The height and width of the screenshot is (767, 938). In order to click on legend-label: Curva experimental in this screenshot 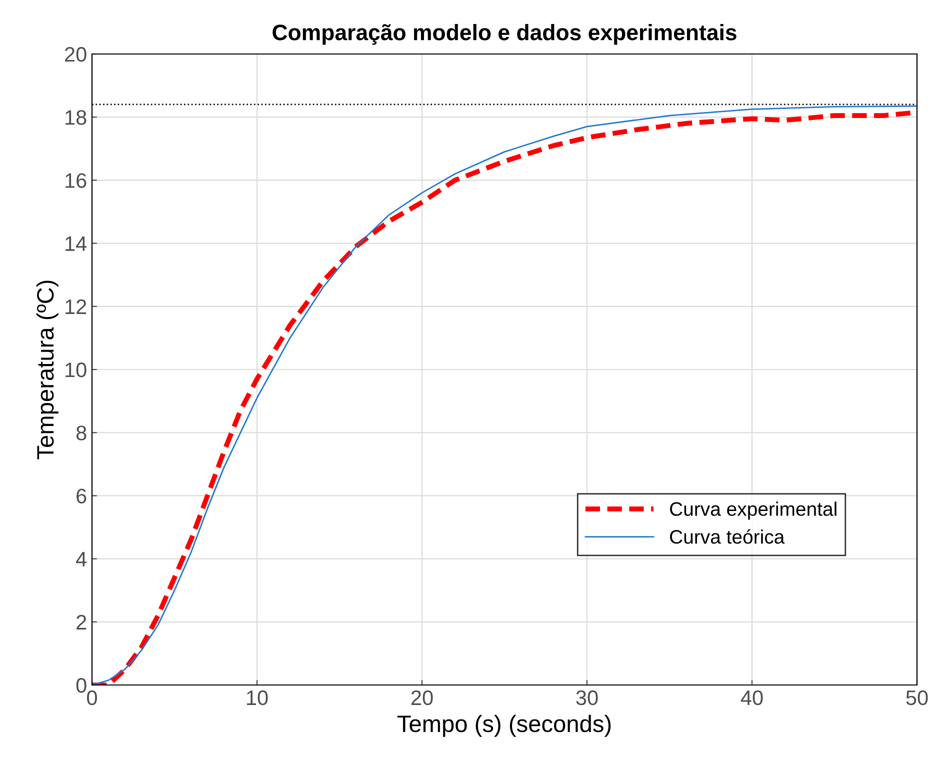, I will do `click(753, 511)`.